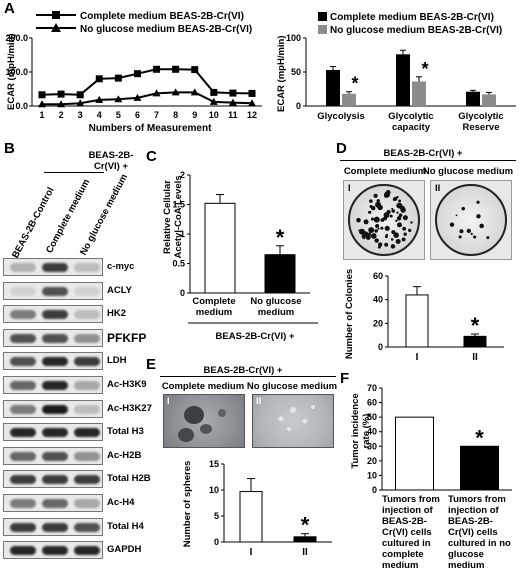 The image size is (520, 571). Describe the element at coordinates (129, 479) in the screenshot. I see `blot-label: Total H2B` at that location.